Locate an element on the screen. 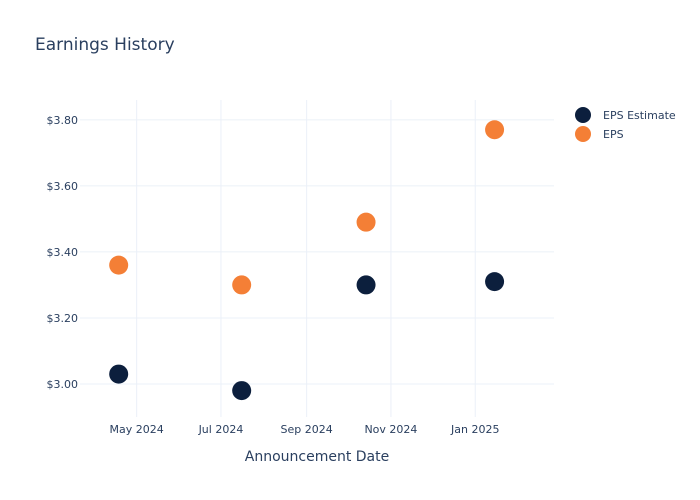 The height and width of the screenshot is (500, 700). y-axis-ticks: $3.00 $3.20 $3.40 $3.60 $3.80 is located at coordinates (63, 252).